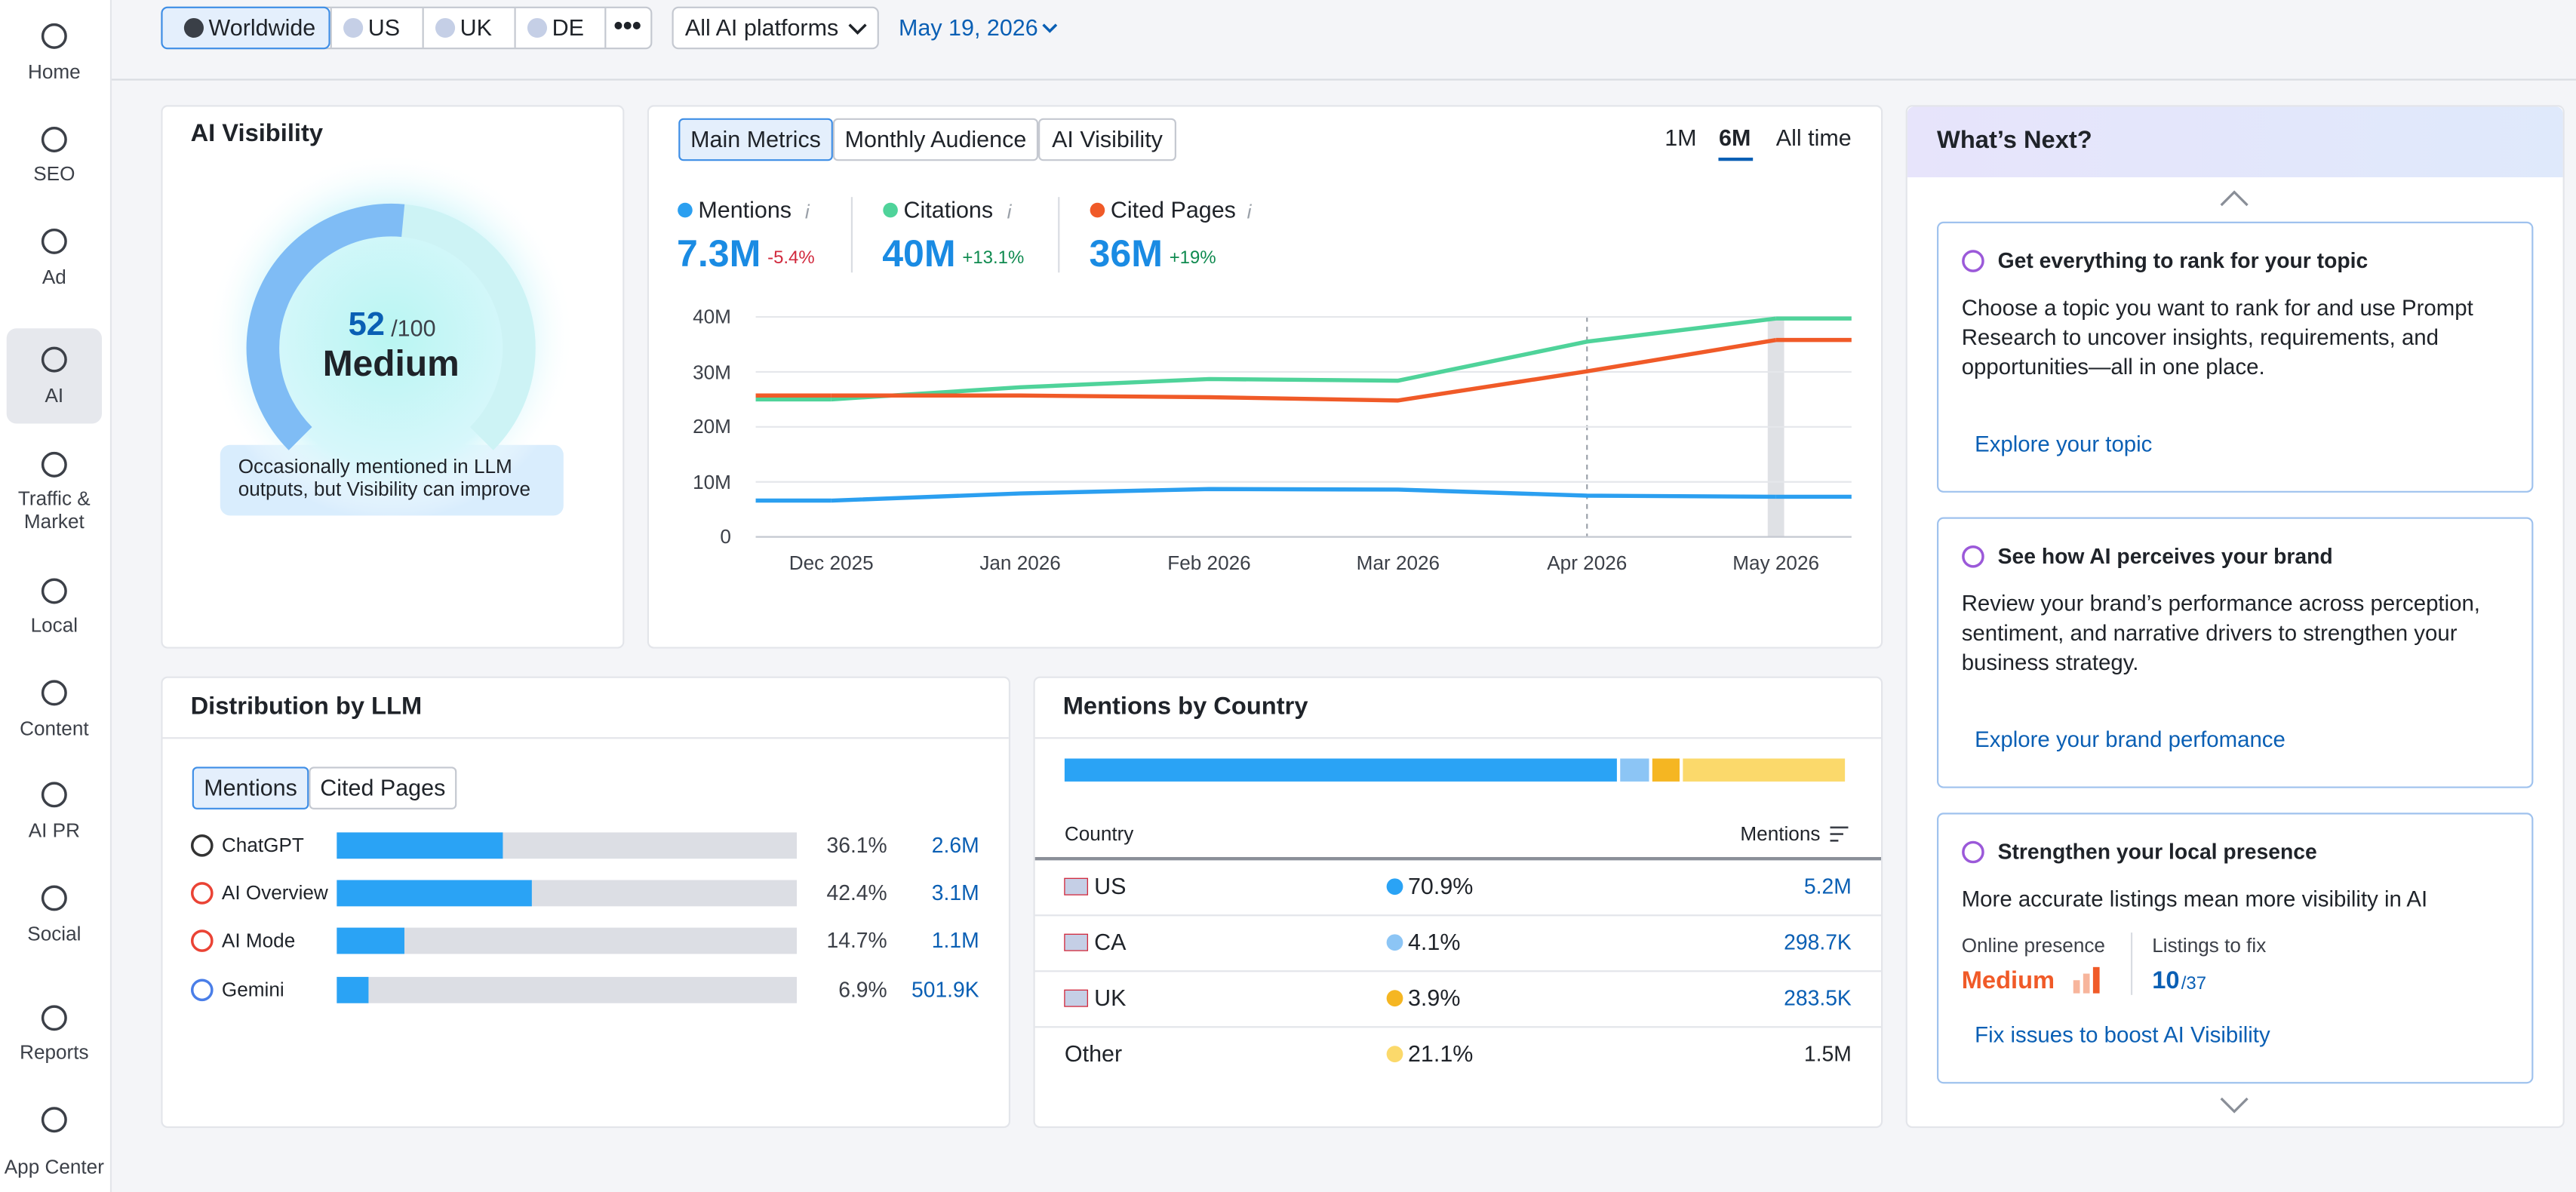 The image size is (2576, 1192). Describe the element at coordinates (54, 174) in the screenshot. I see `nav-item: SEO` at that location.